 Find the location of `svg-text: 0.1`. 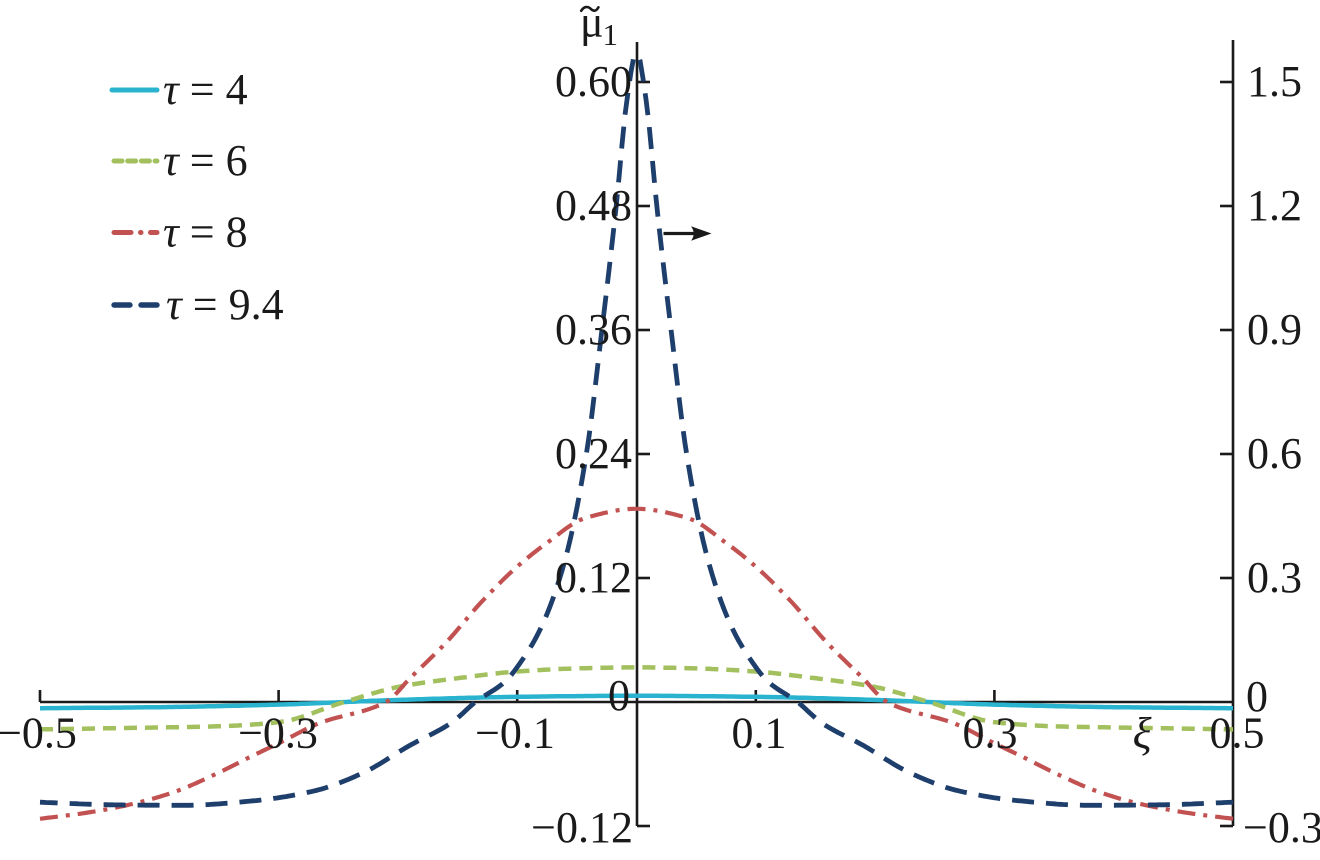

svg-text: 0.1 is located at coordinates (759, 733).